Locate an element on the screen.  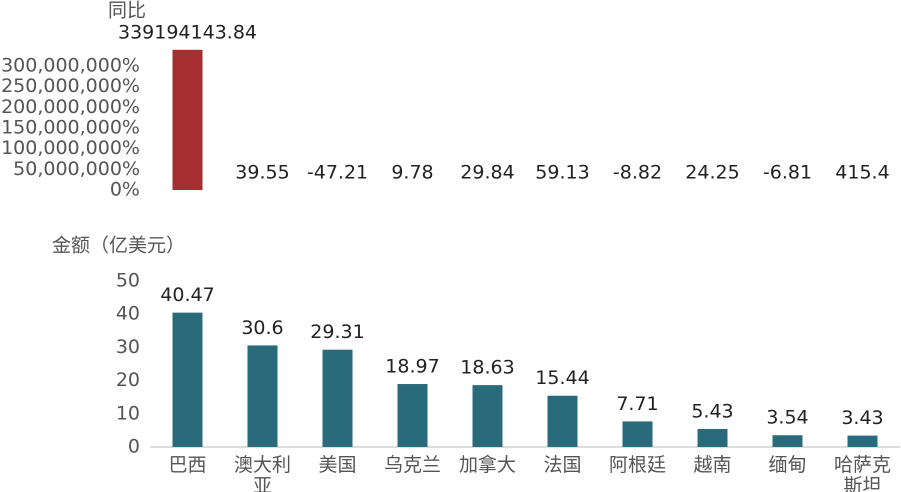
x-tick-label: 乌克兰 is located at coordinates (412, 465).